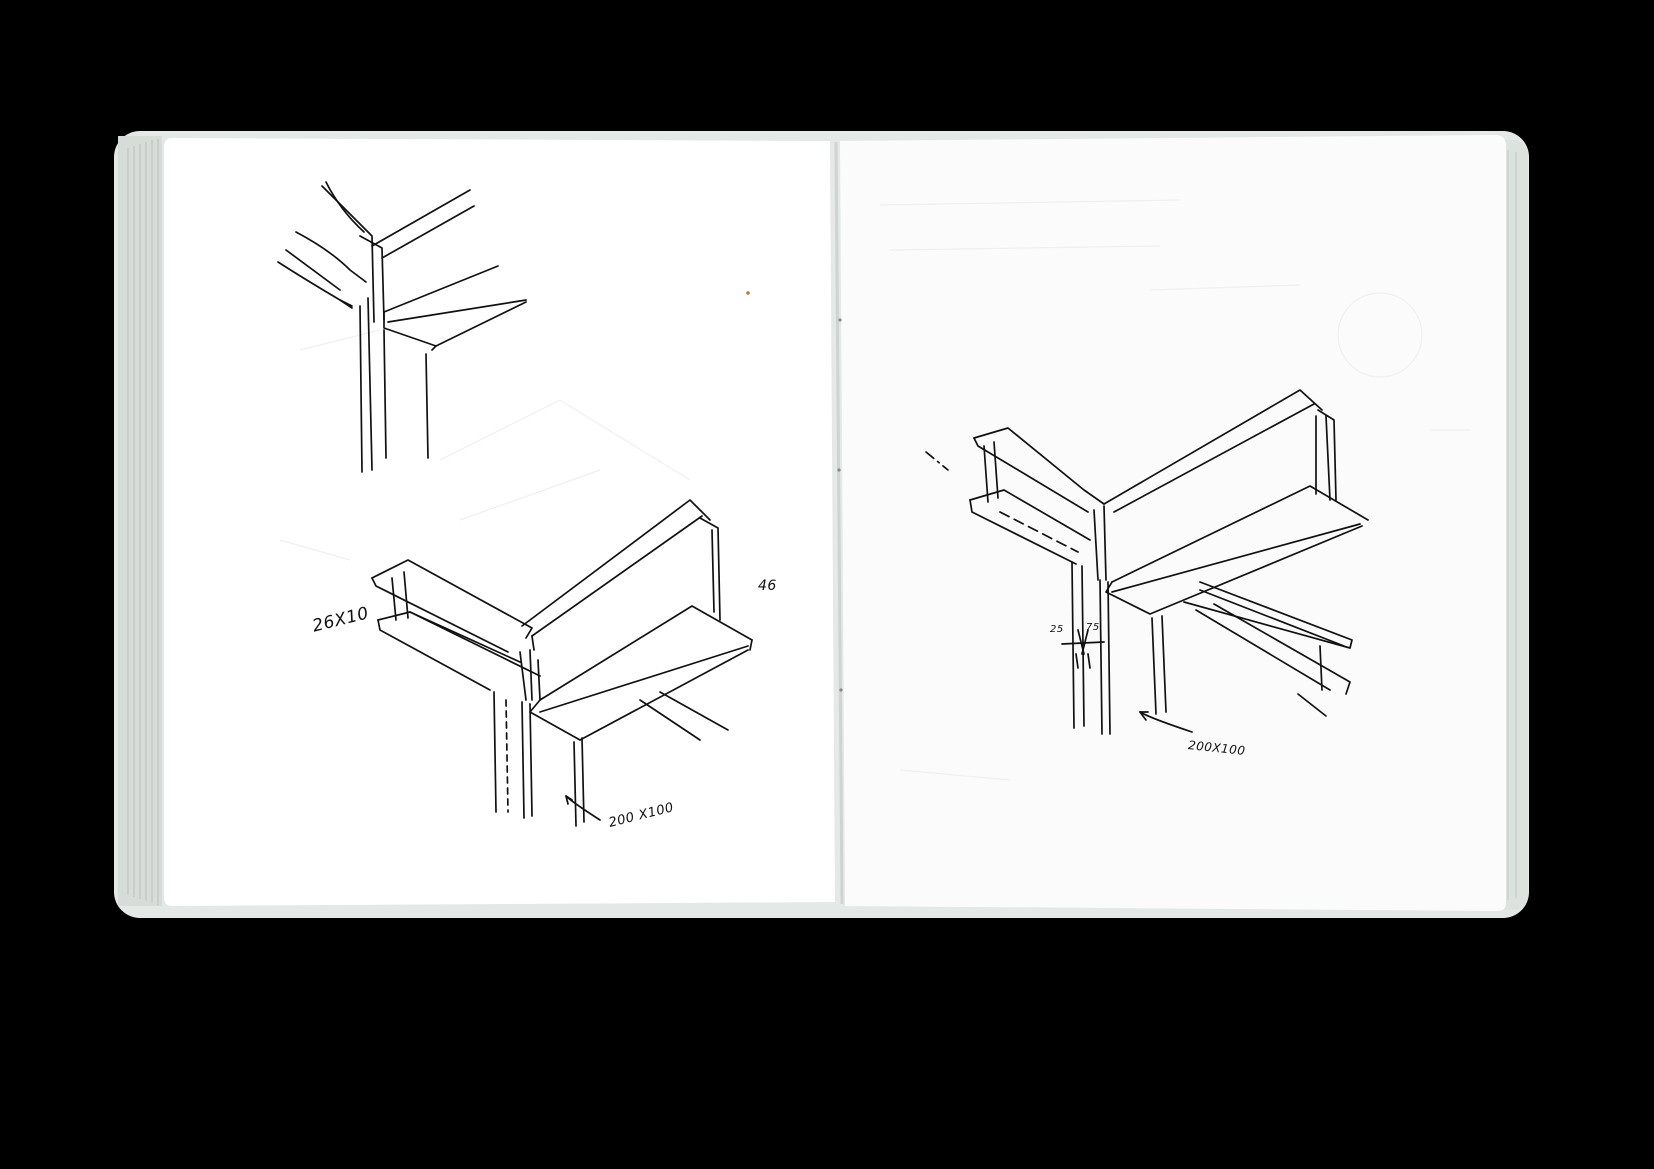 The height and width of the screenshot is (1169, 1654). I want to click on sketch-beam-junction-right, so click(1147, 562).